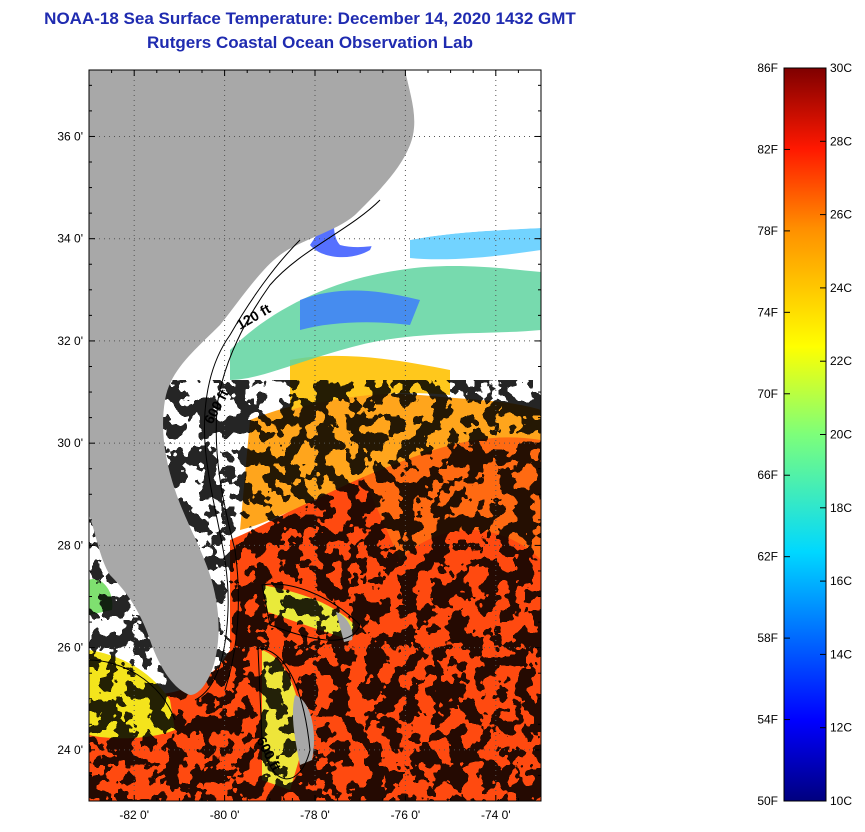 This screenshot has height=832, width=865. I want to click on colorbar-label-f: 54F, so click(767, 720).